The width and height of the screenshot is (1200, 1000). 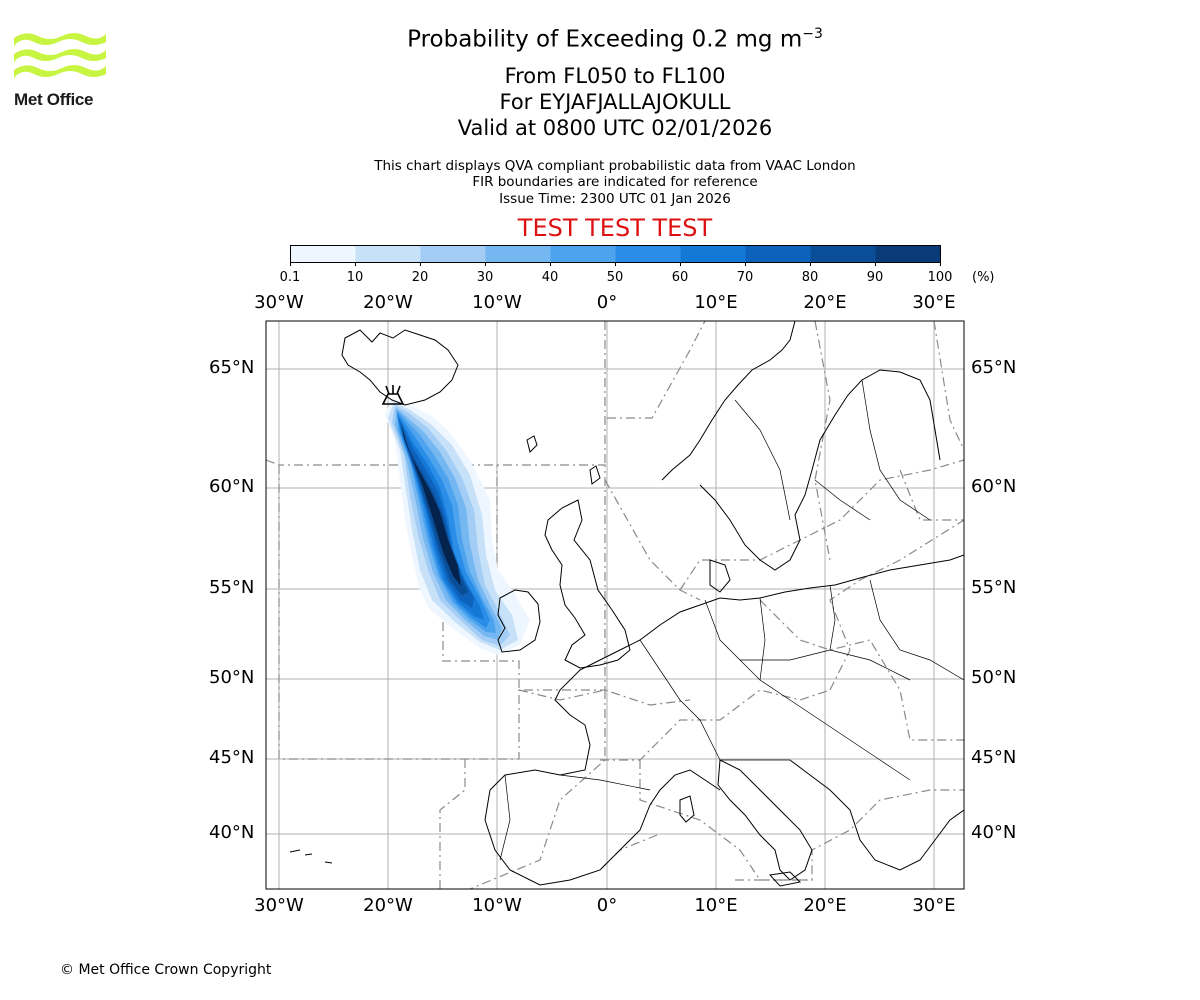 I want to click on subtitle-issue-time: Issue Time: 2300 UTC 01 Jan 2026, so click(x=615, y=199).